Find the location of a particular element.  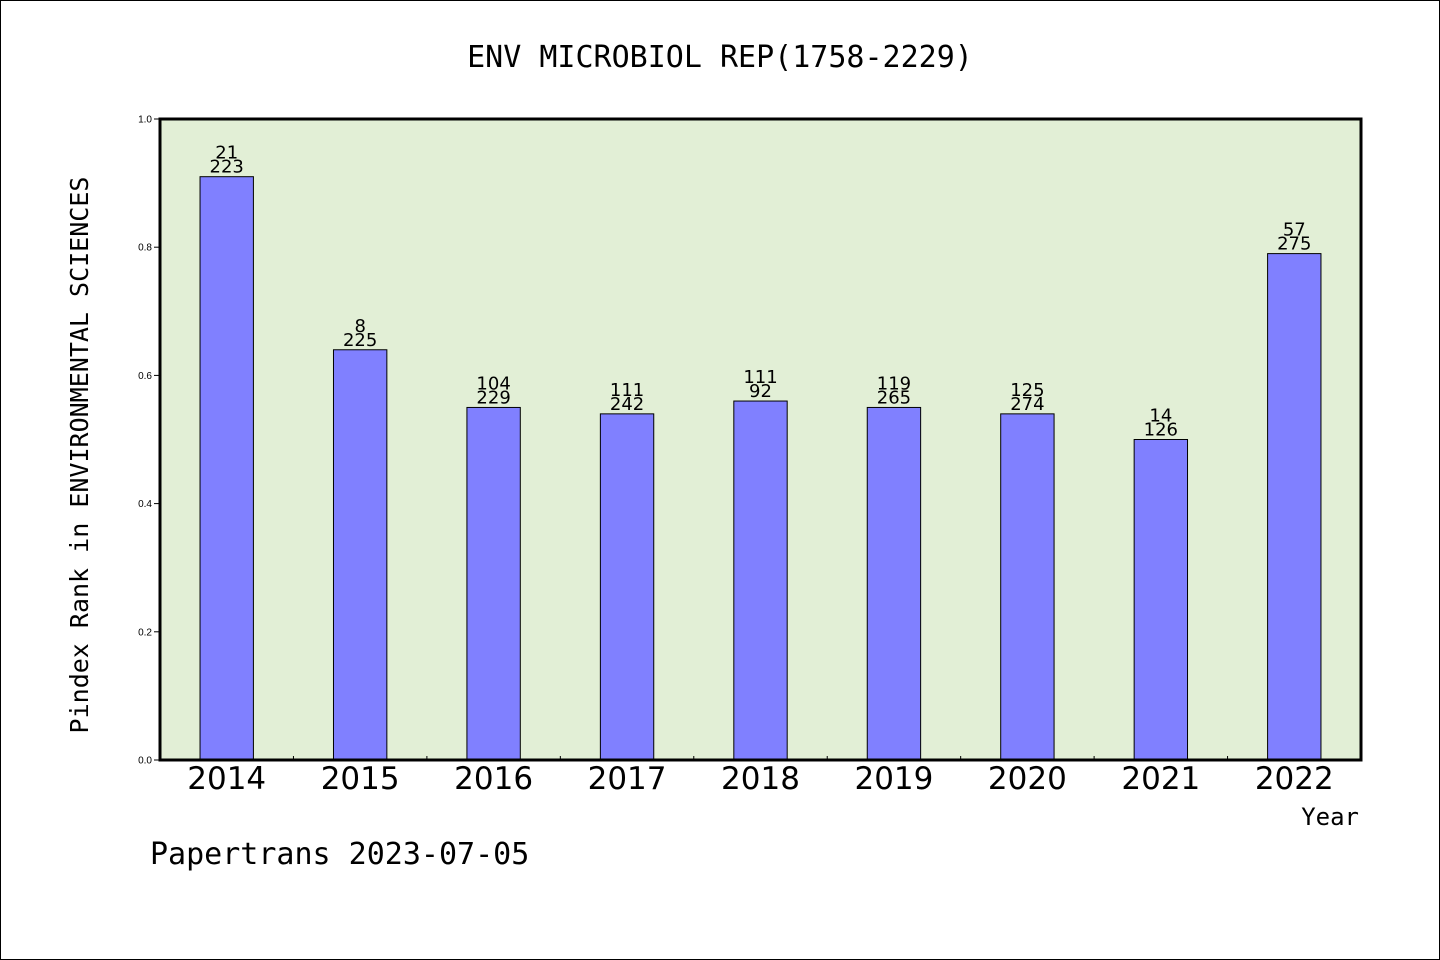

bar-2014 is located at coordinates (226, 468).